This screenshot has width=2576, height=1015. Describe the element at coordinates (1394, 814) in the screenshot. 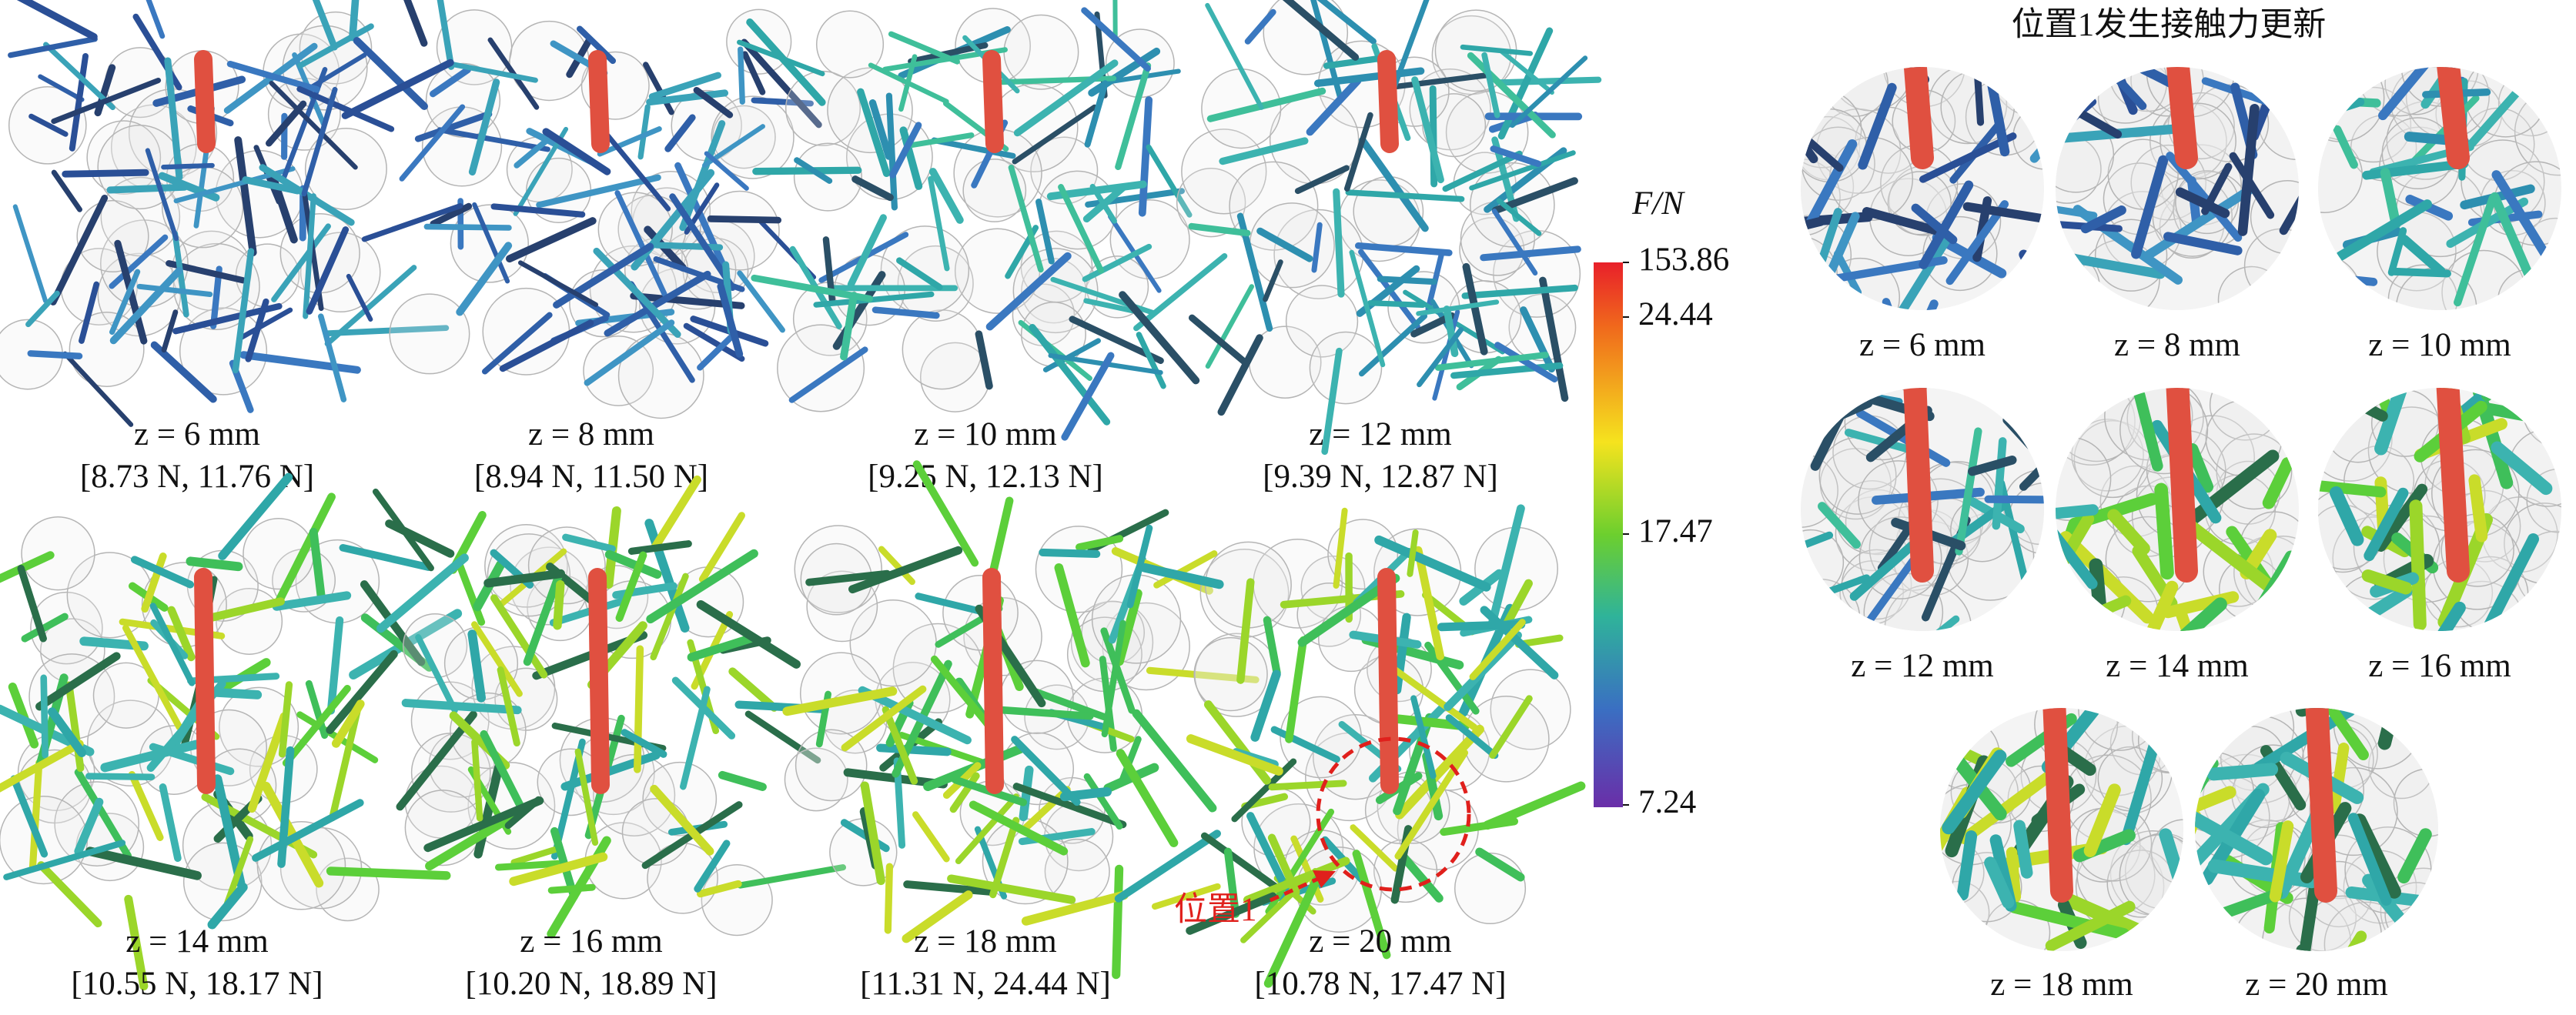

I see `highlight-circle` at that location.